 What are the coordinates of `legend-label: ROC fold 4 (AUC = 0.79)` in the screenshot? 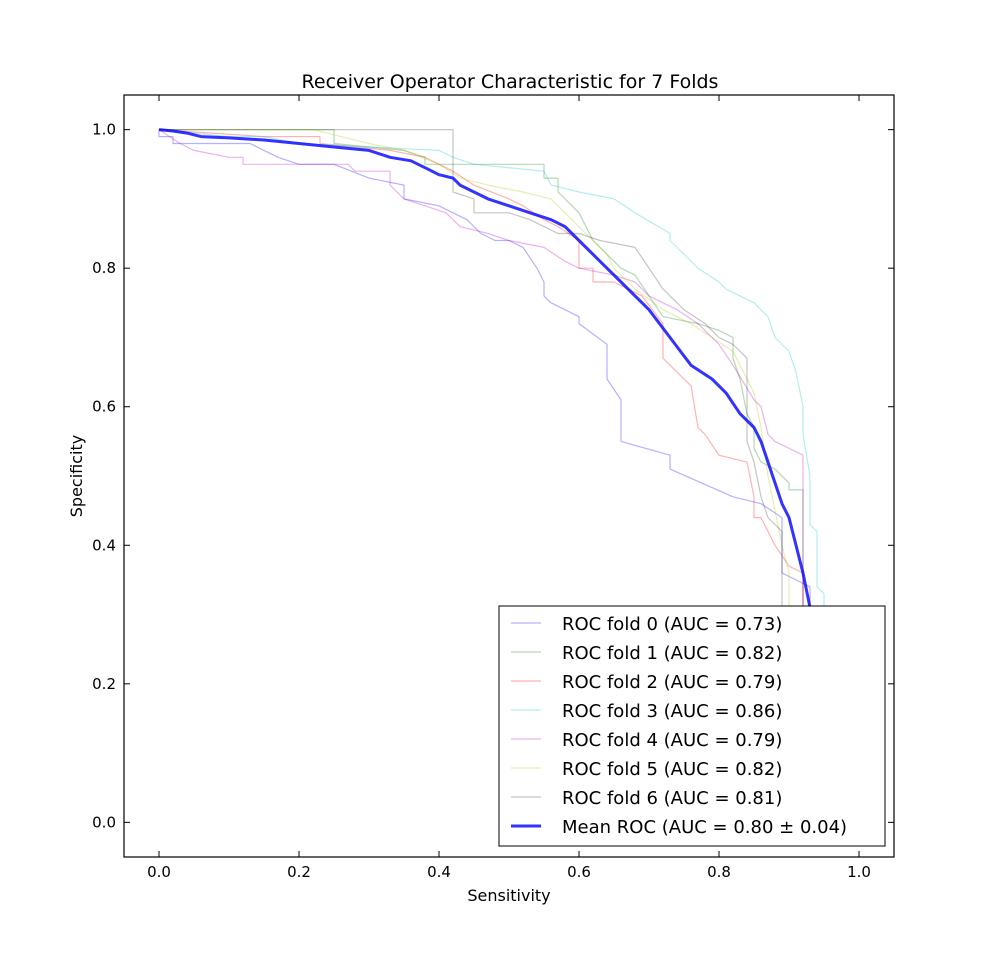 It's located at (672, 740).